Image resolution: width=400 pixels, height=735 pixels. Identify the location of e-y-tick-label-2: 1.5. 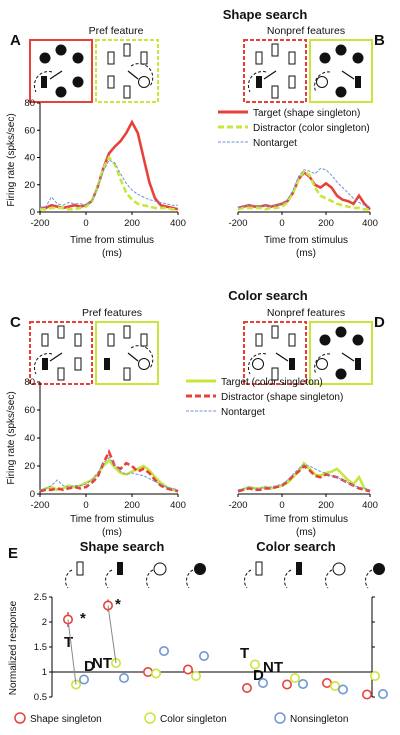
(40, 647).